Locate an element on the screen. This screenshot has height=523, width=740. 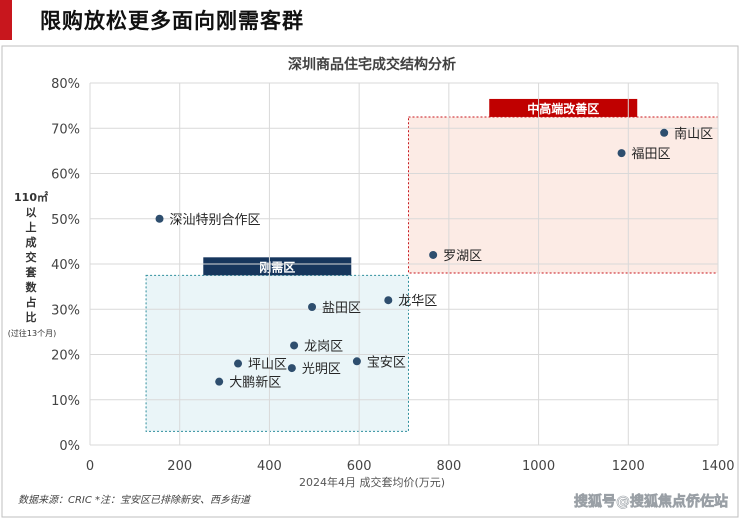
y-tick-label: 30% is located at coordinates (65, 310).